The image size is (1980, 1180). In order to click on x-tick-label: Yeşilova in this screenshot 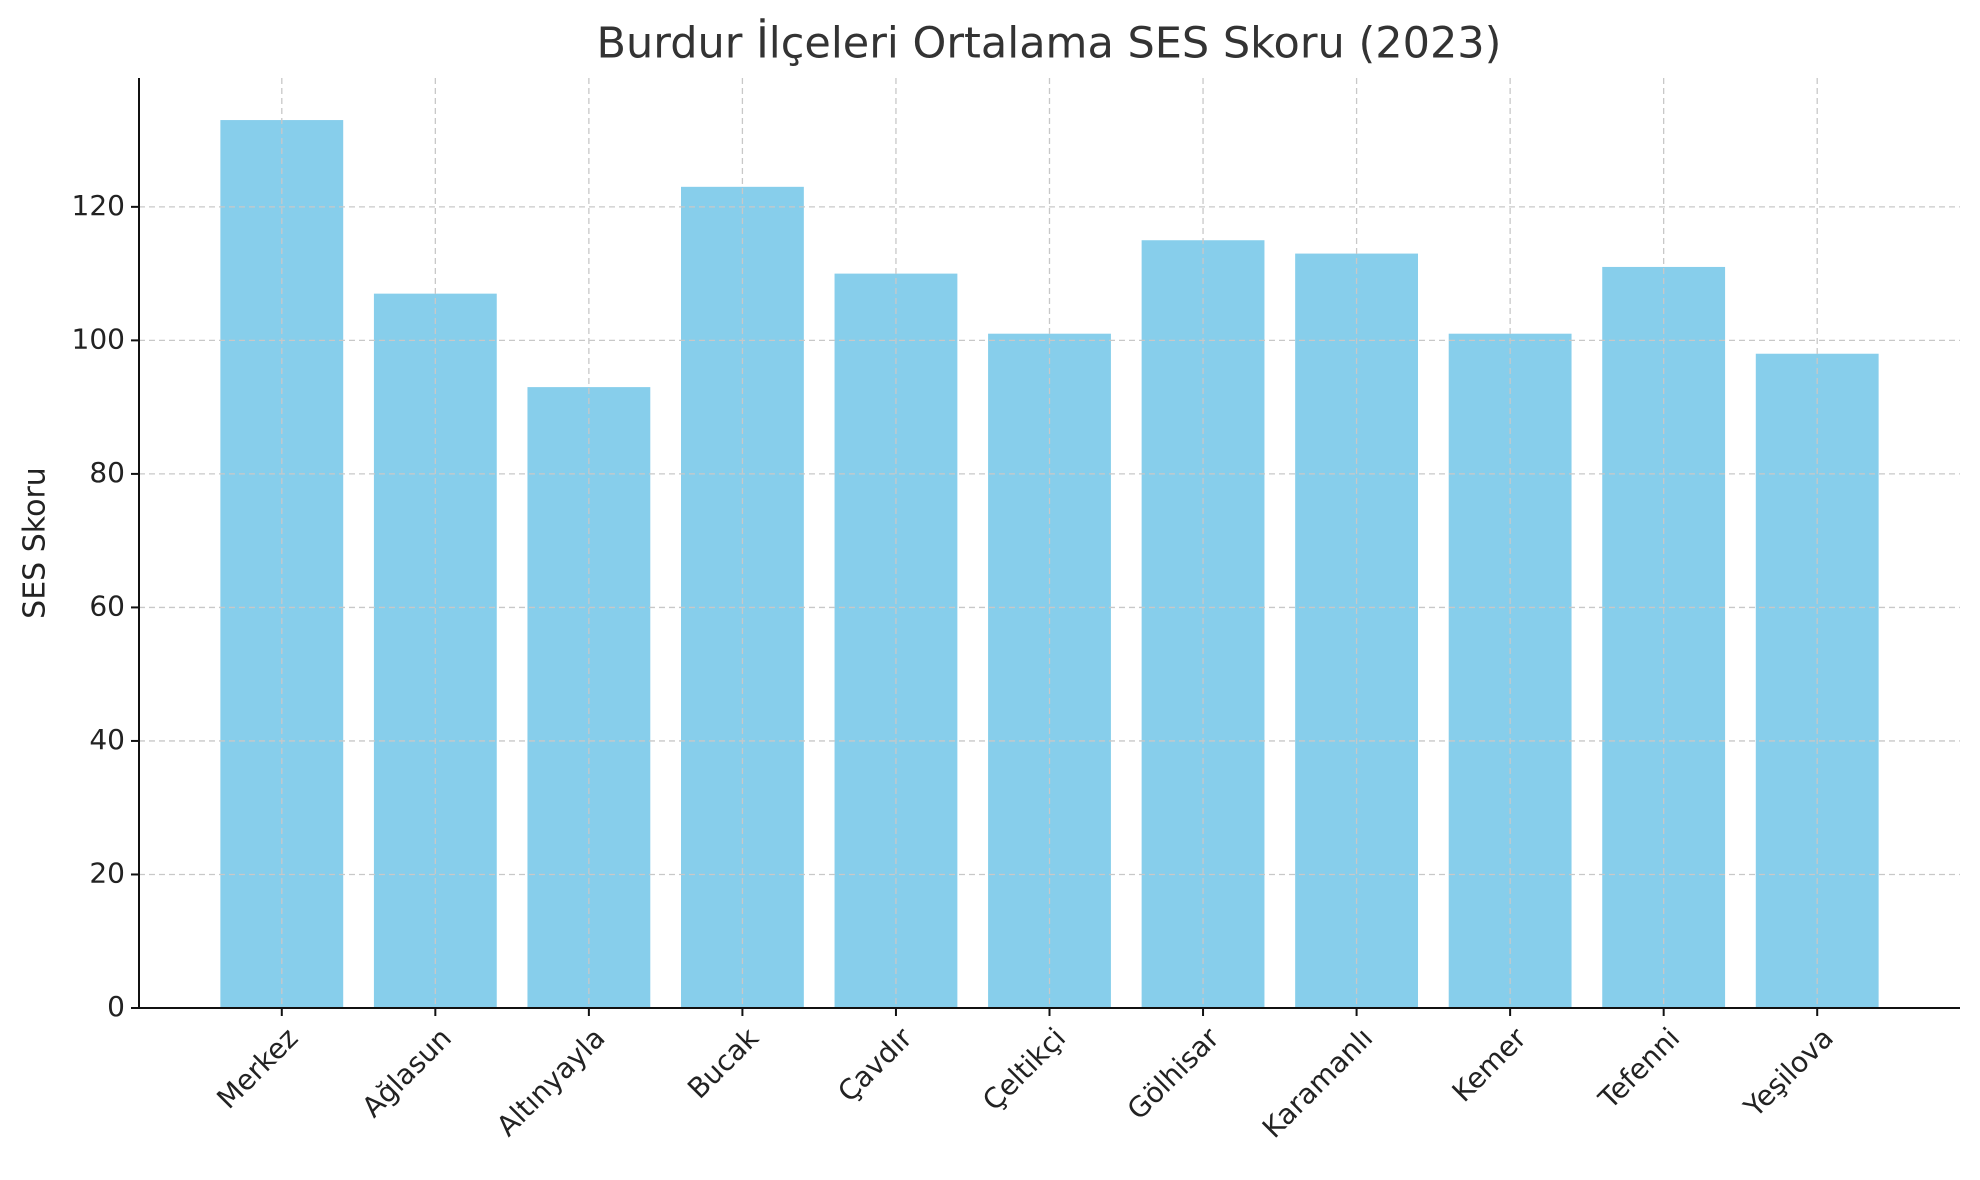, I will do `click(1788, 1072)`.